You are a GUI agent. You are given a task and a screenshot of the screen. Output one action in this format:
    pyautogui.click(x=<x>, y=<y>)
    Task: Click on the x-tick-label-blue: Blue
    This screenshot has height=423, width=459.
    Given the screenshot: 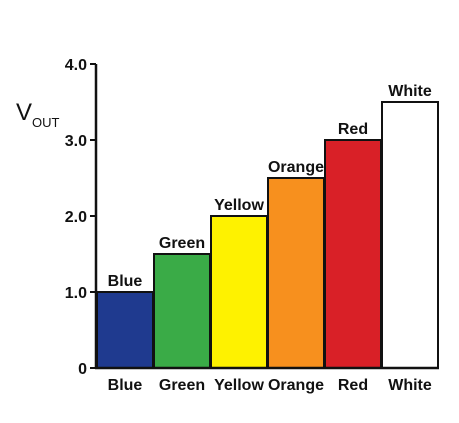 What is the action you would take?
    pyautogui.click(x=125, y=385)
    